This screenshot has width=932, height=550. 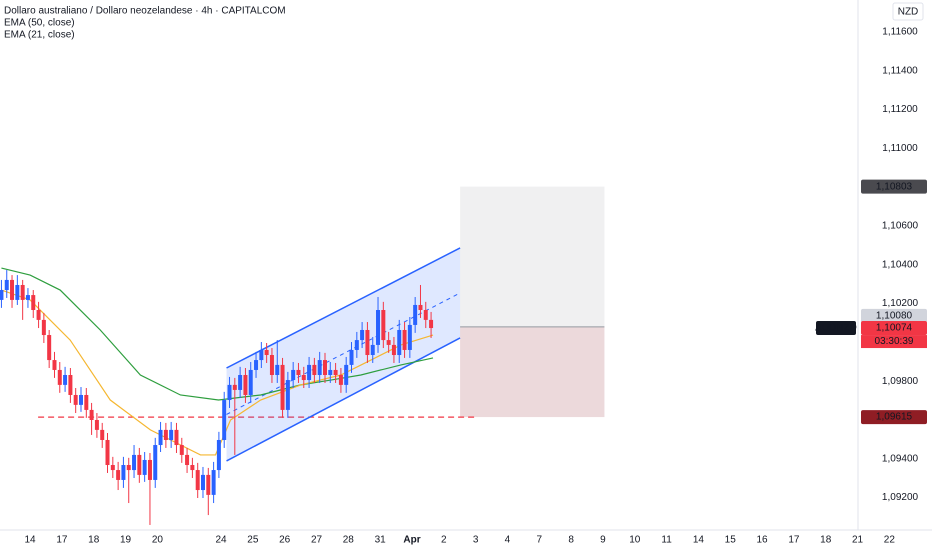 What do you see at coordinates (285, 540) in the screenshot?
I see `x-tick-label: 26` at bounding box center [285, 540].